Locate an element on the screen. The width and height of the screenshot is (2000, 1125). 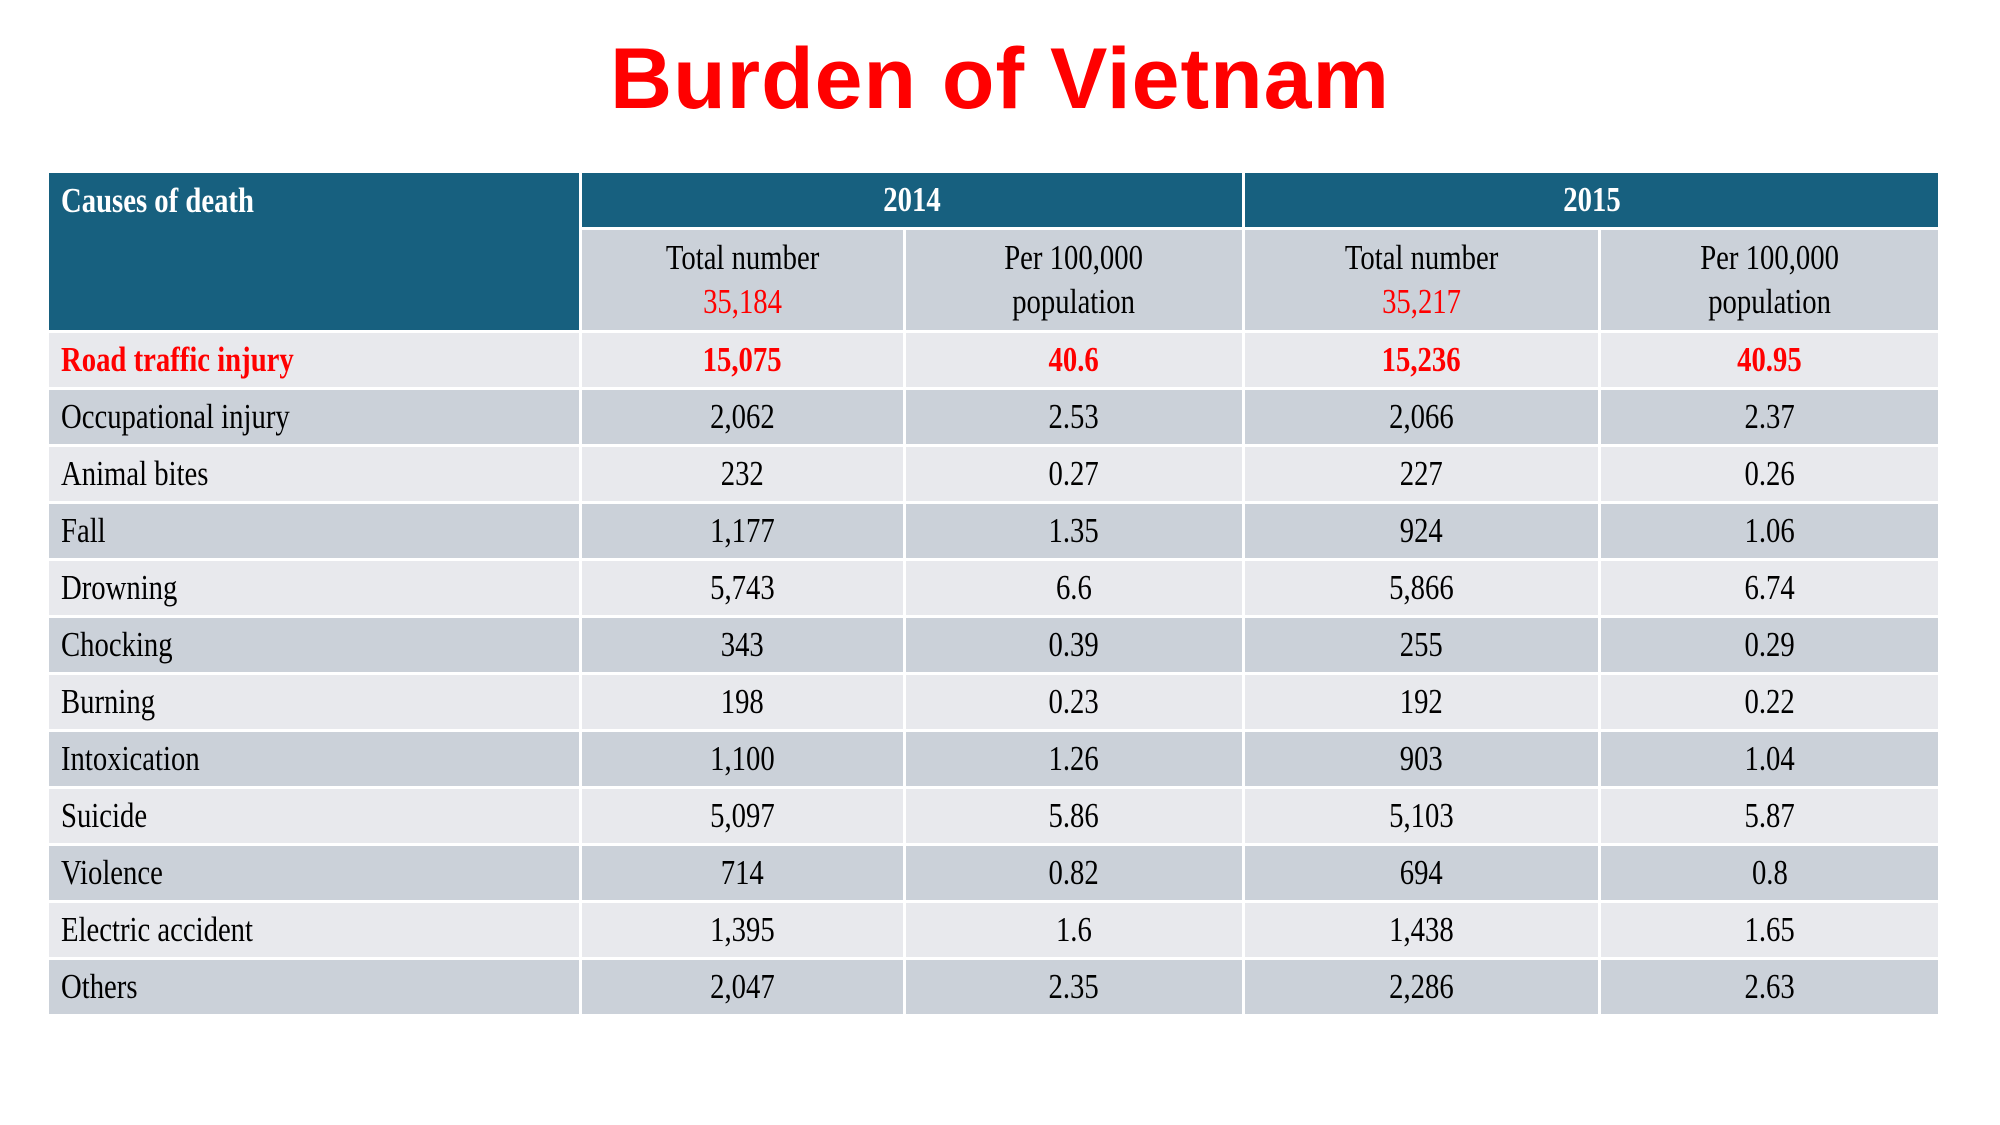
header-causes: Causes of death is located at coordinates (314, 251).